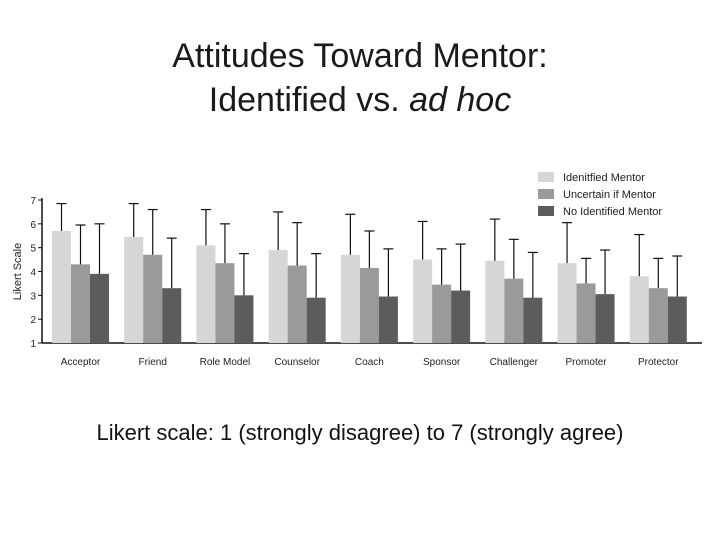 The image size is (720, 540). Describe the element at coordinates (533, 320) in the screenshot. I see `bar-no-identified-mentor-challenger` at that location.